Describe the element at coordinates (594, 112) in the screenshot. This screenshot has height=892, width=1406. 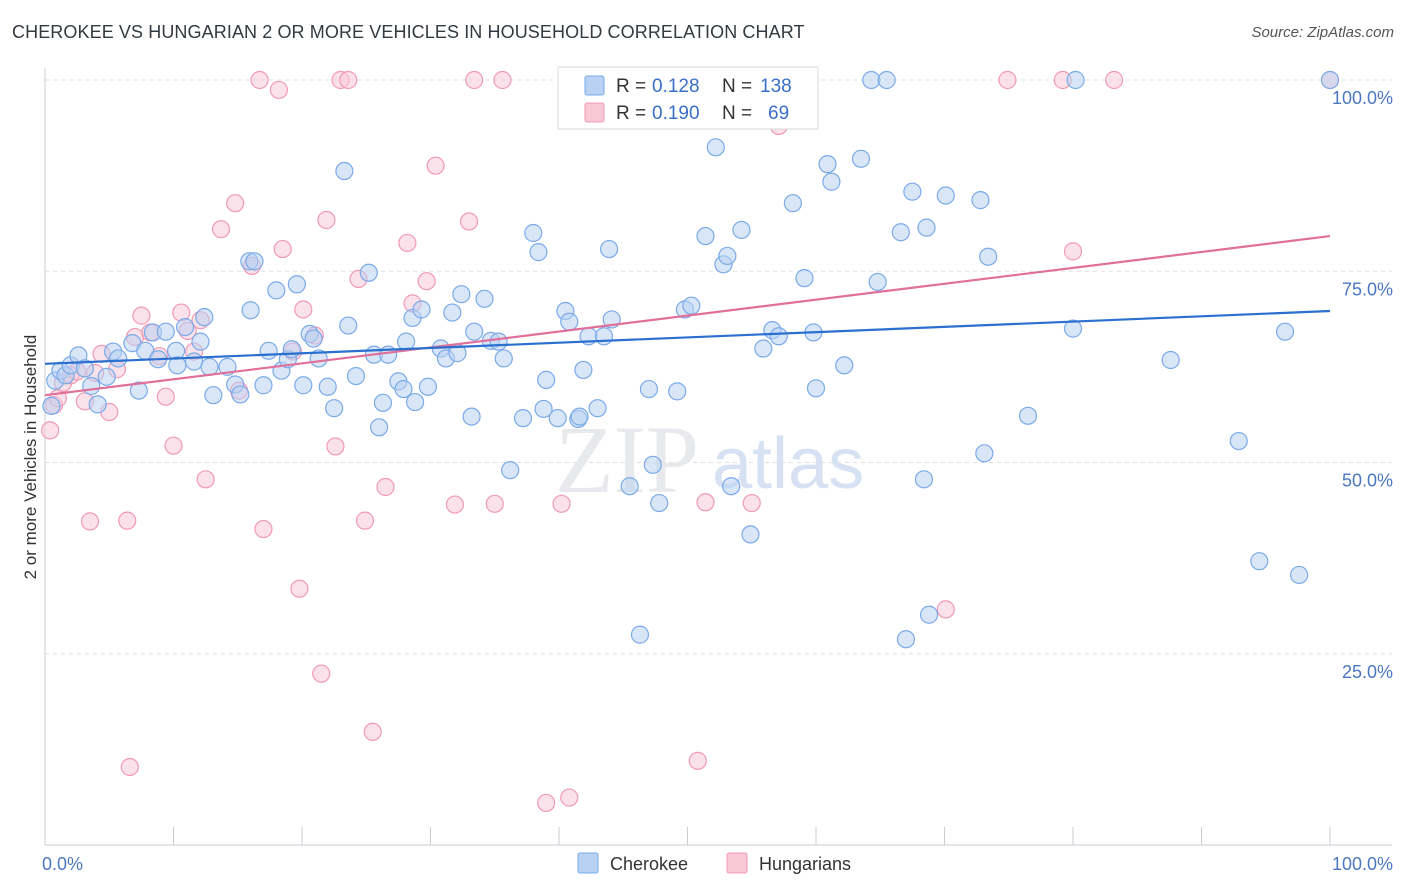
I see `legend-swatch-hungarians` at that location.